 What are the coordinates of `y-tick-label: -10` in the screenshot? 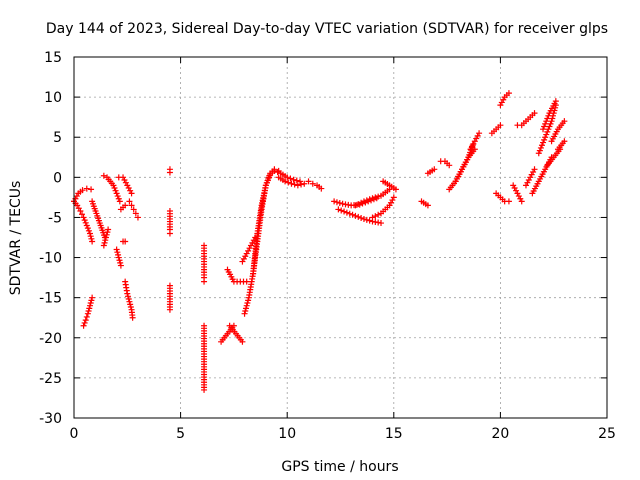 It's located at (50, 259).